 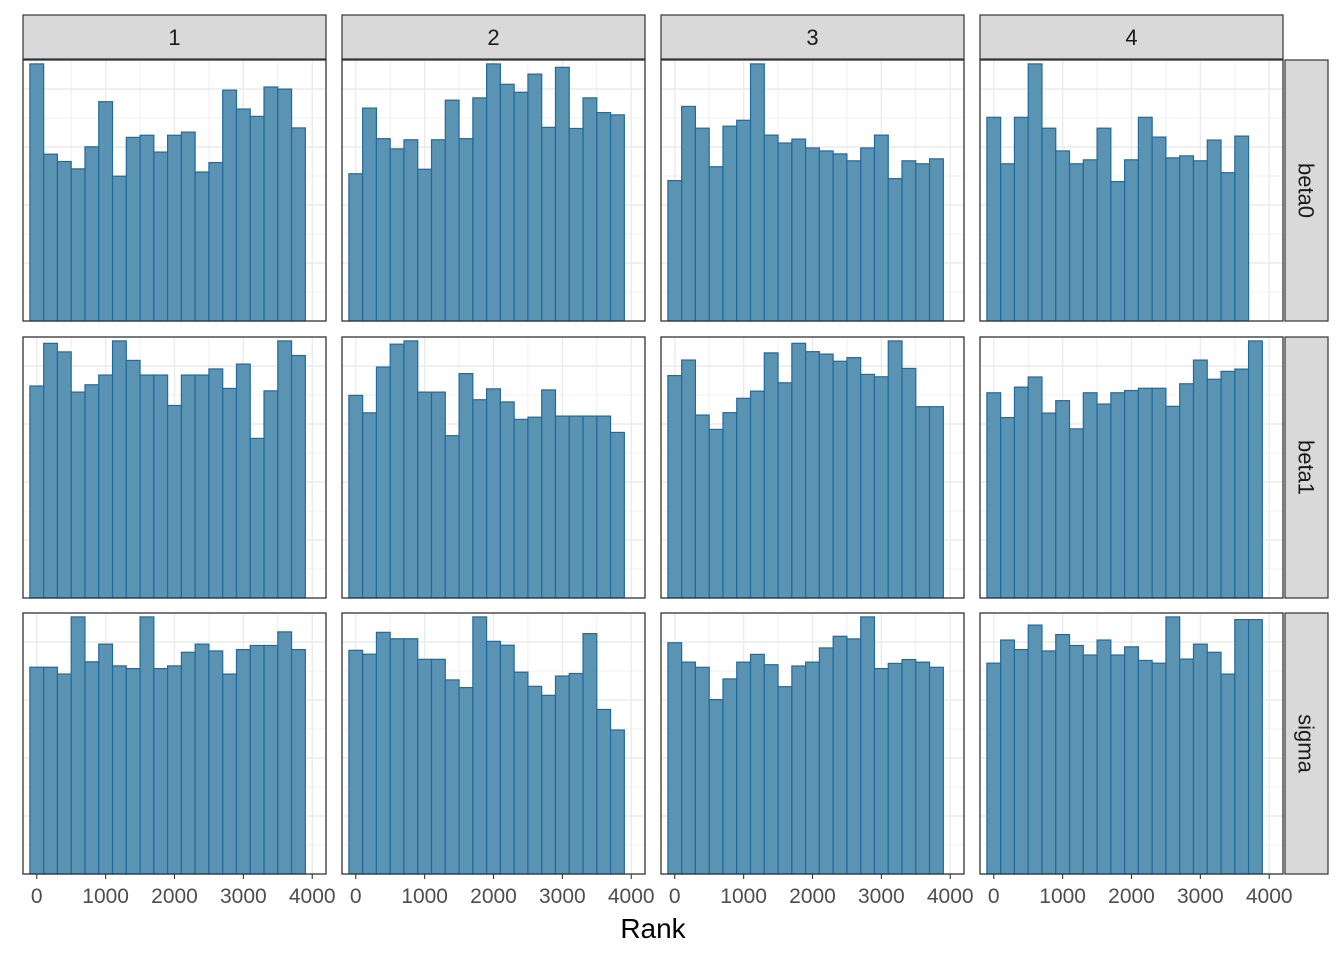 What do you see at coordinates (1140, 891) in the screenshot?
I see `x-axis-ticks-column-4: 0 1000 2000 3000 4000` at bounding box center [1140, 891].